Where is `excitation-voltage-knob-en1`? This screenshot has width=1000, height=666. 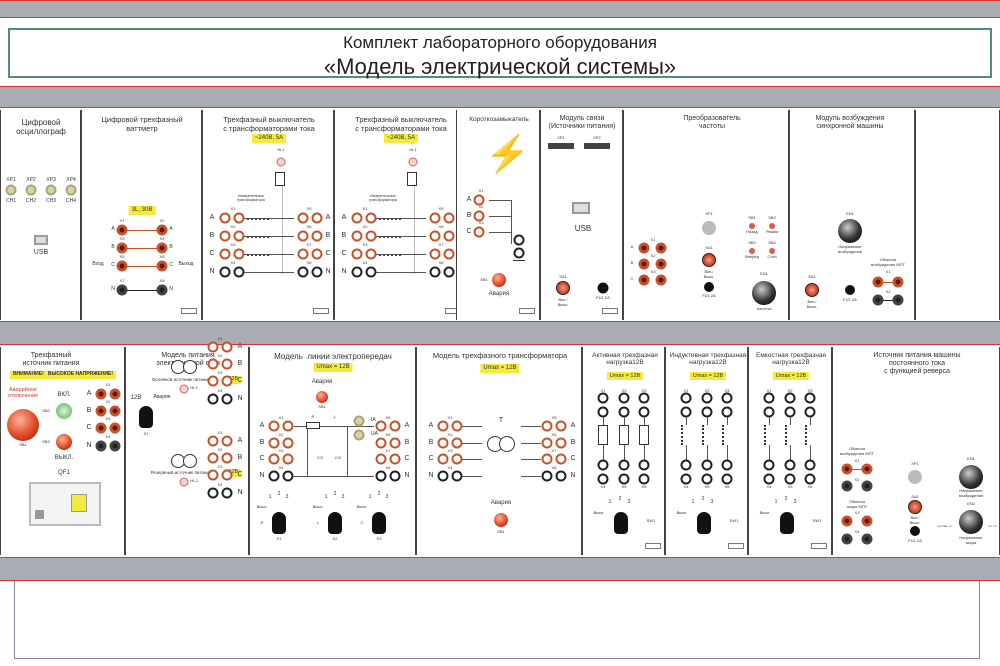
excitation-voltage-knob-en1 is located at coordinates (971, 477).